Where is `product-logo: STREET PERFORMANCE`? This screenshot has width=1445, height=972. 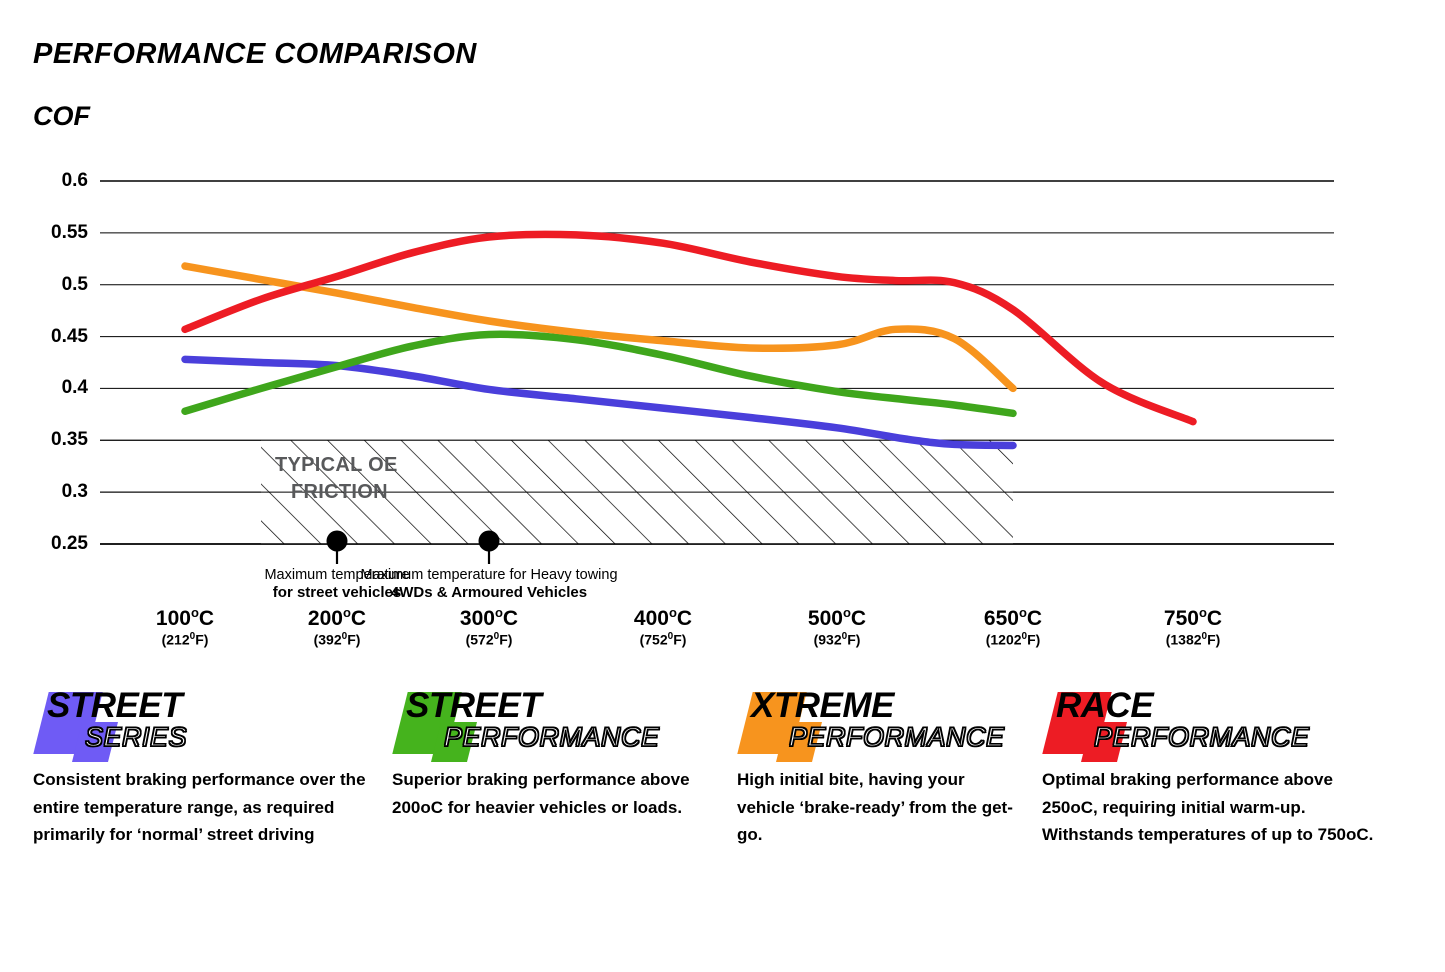
product-logo: STREET PERFORMANCE is located at coordinates (557, 724).